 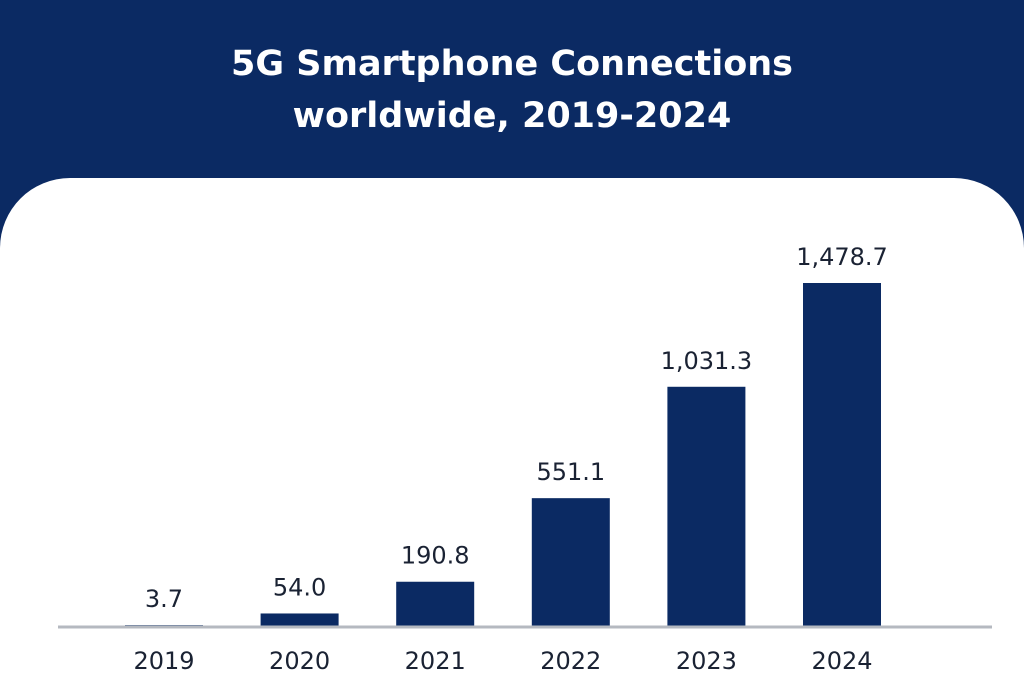 What do you see at coordinates (299, 587) in the screenshot?
I see `bar-value-label-2020: 54.0` at bounding box center [299, 587].